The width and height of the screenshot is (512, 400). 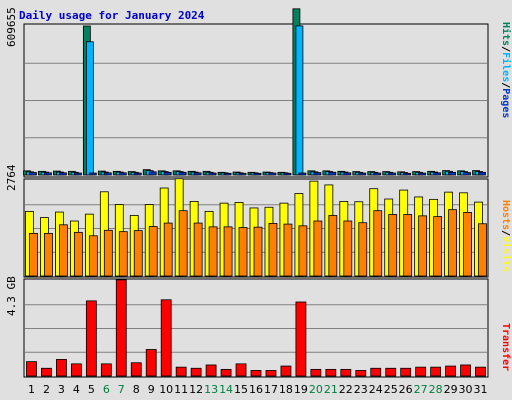 I want to click on x-tick-label: 21, so click(x=331, y=389).